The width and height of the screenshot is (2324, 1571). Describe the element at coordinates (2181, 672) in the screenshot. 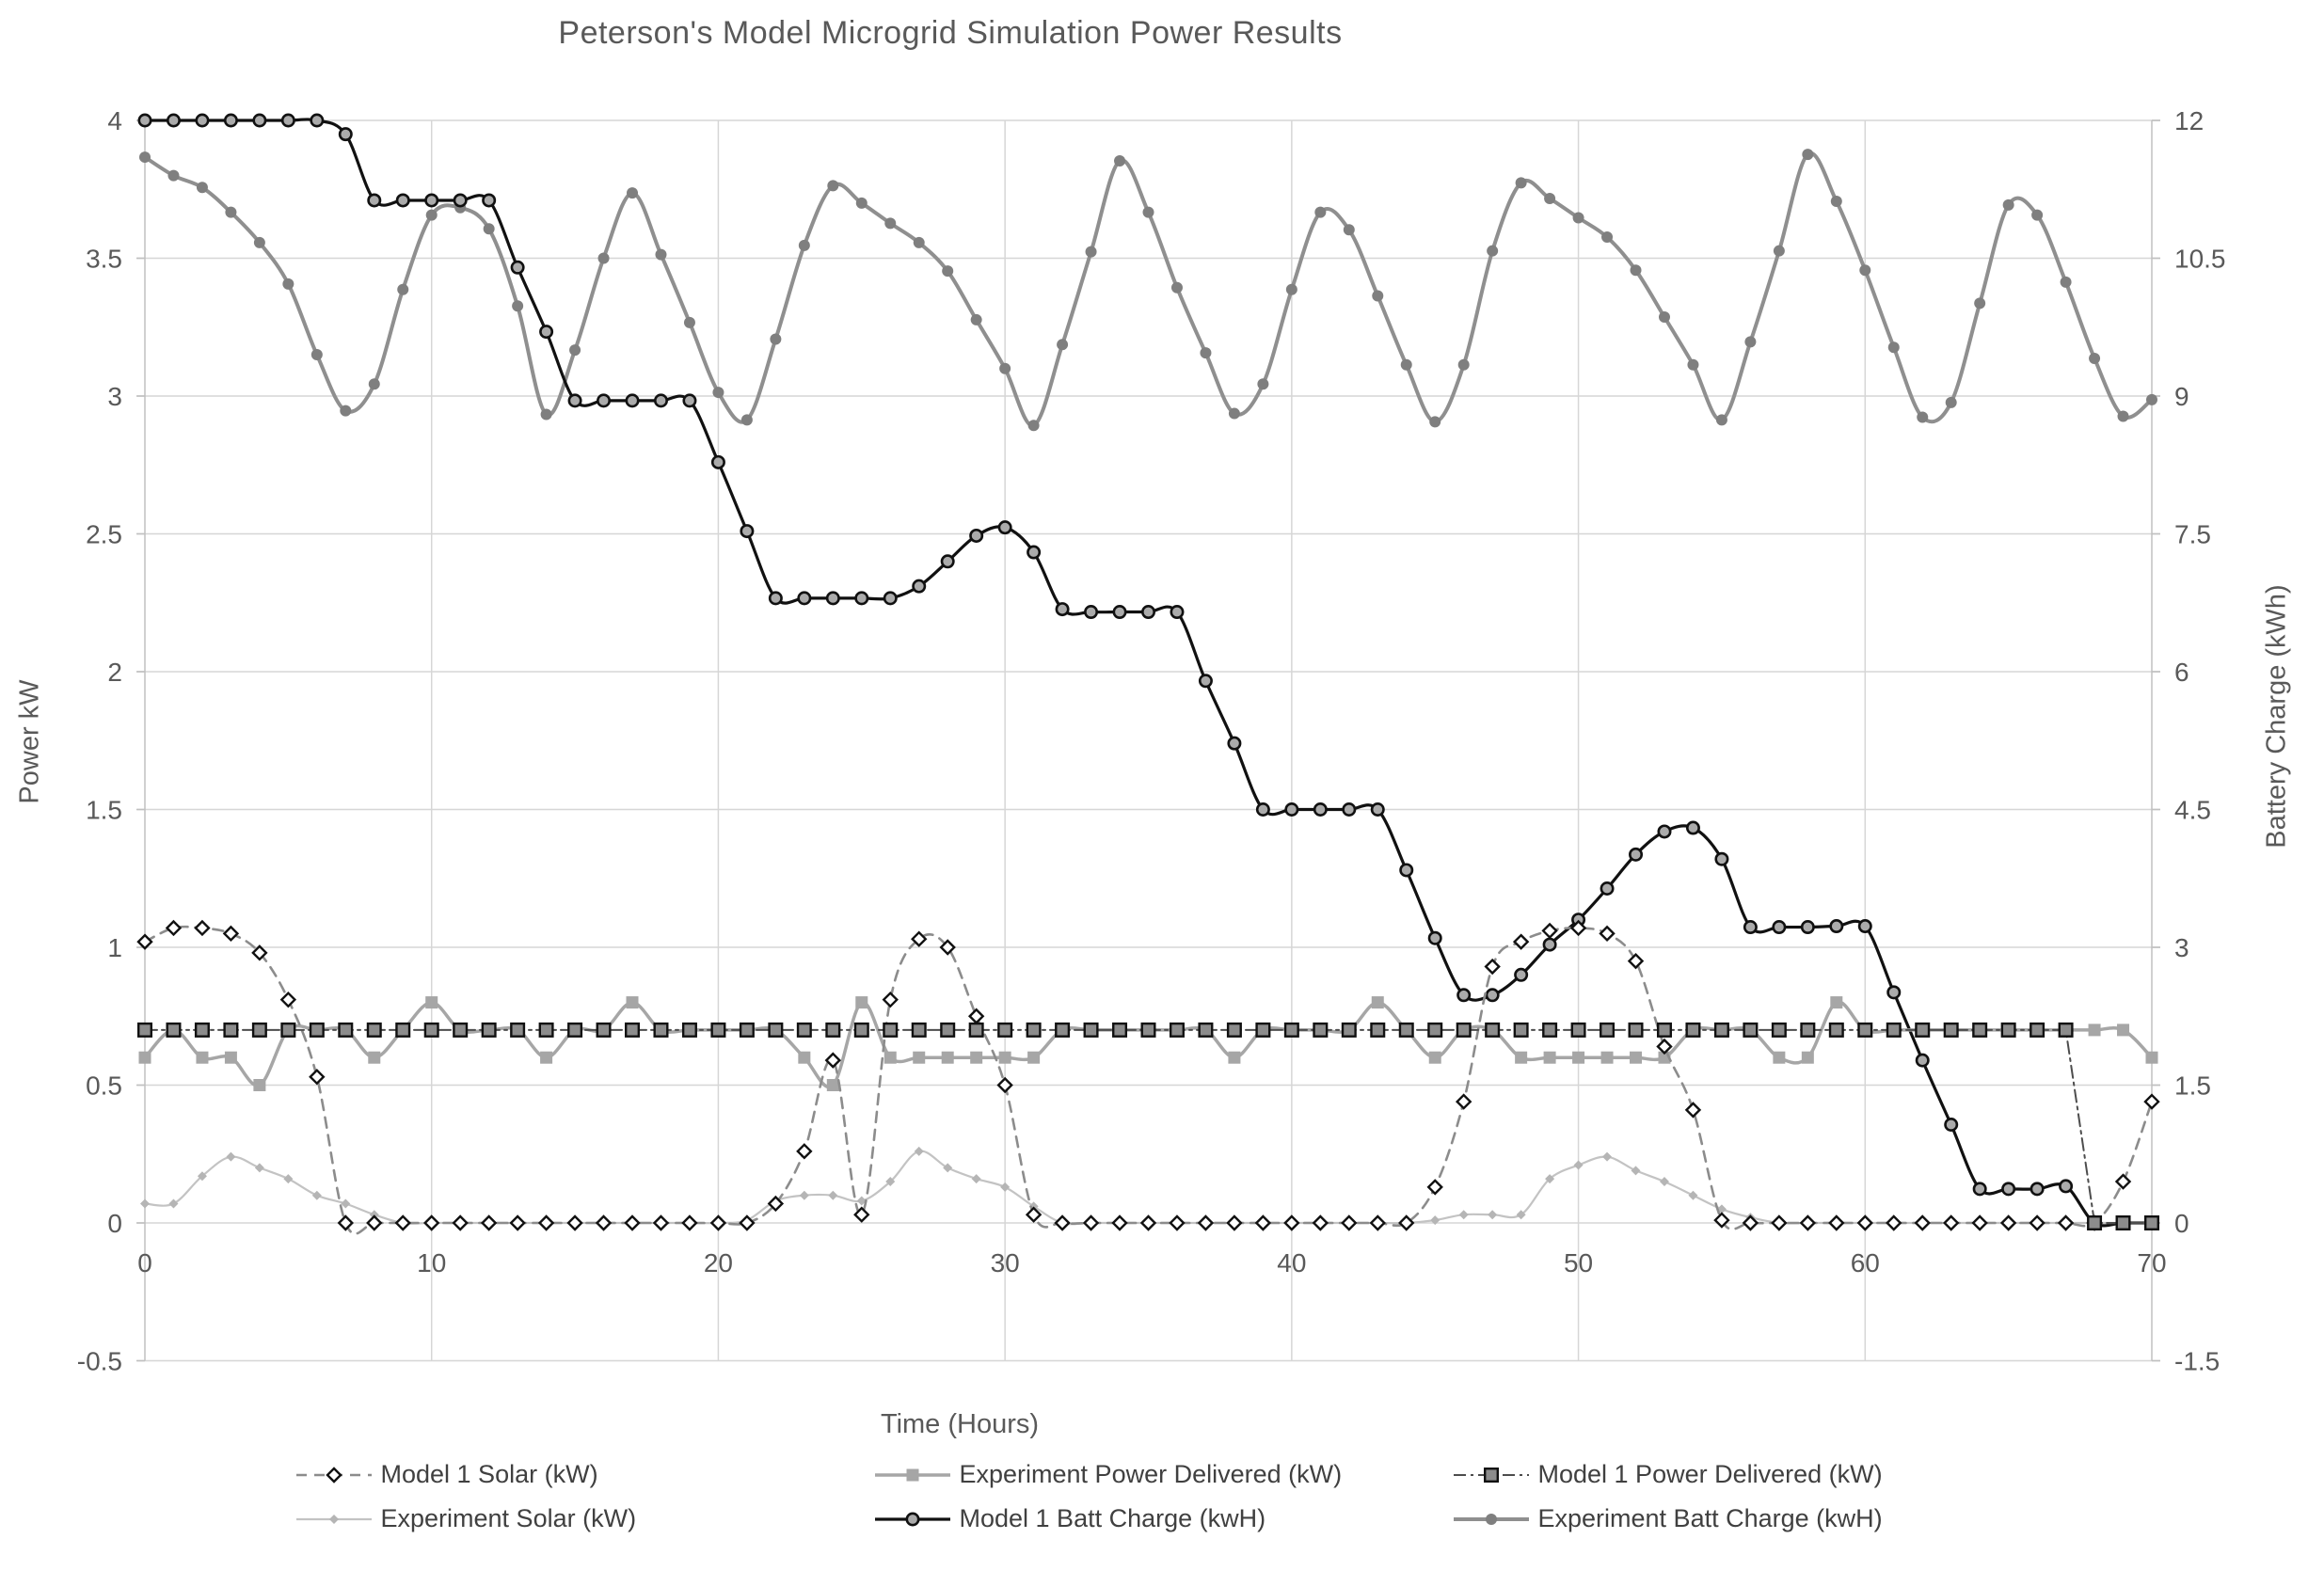

I see `svg-text: 6` at that location.